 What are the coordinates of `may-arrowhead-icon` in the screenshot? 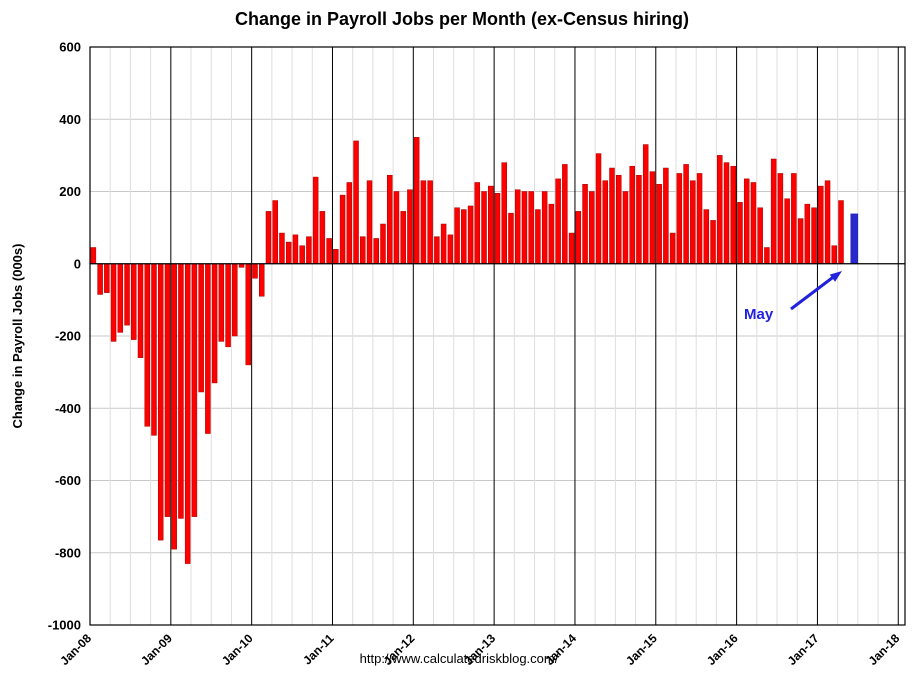 It's located at (835, 276).